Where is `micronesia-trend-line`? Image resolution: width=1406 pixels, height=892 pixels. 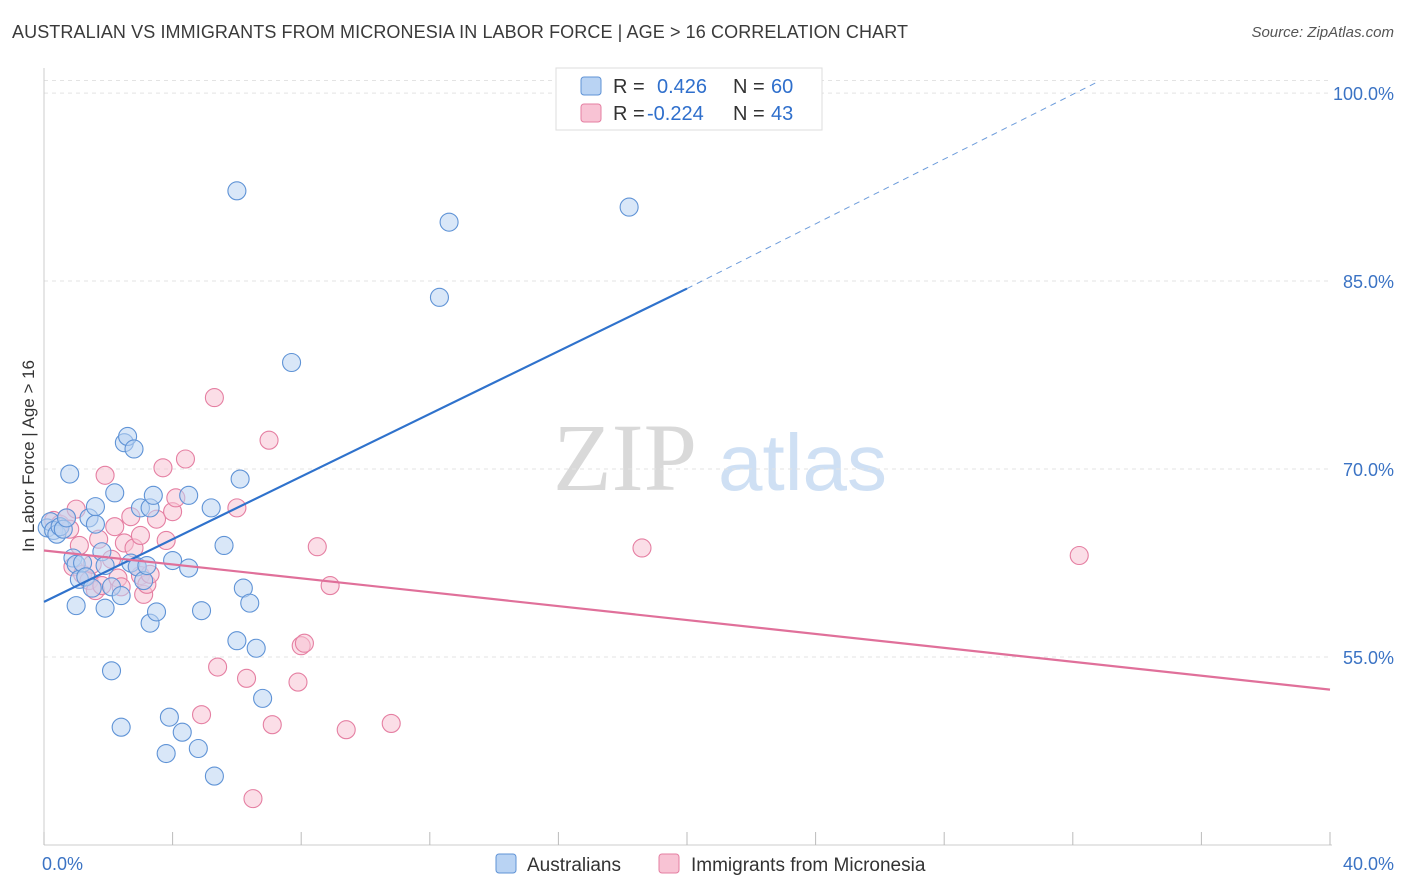 micronesia-trend-line is located at coordinates (687, 620).